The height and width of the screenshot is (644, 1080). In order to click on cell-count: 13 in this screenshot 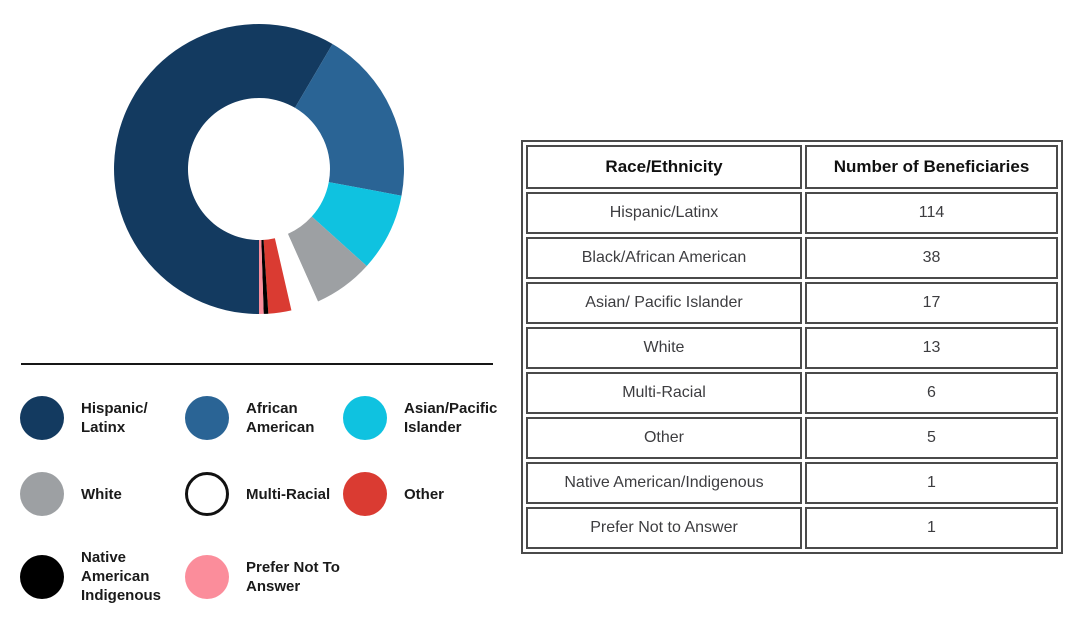, I will do `click(931, 348)`.